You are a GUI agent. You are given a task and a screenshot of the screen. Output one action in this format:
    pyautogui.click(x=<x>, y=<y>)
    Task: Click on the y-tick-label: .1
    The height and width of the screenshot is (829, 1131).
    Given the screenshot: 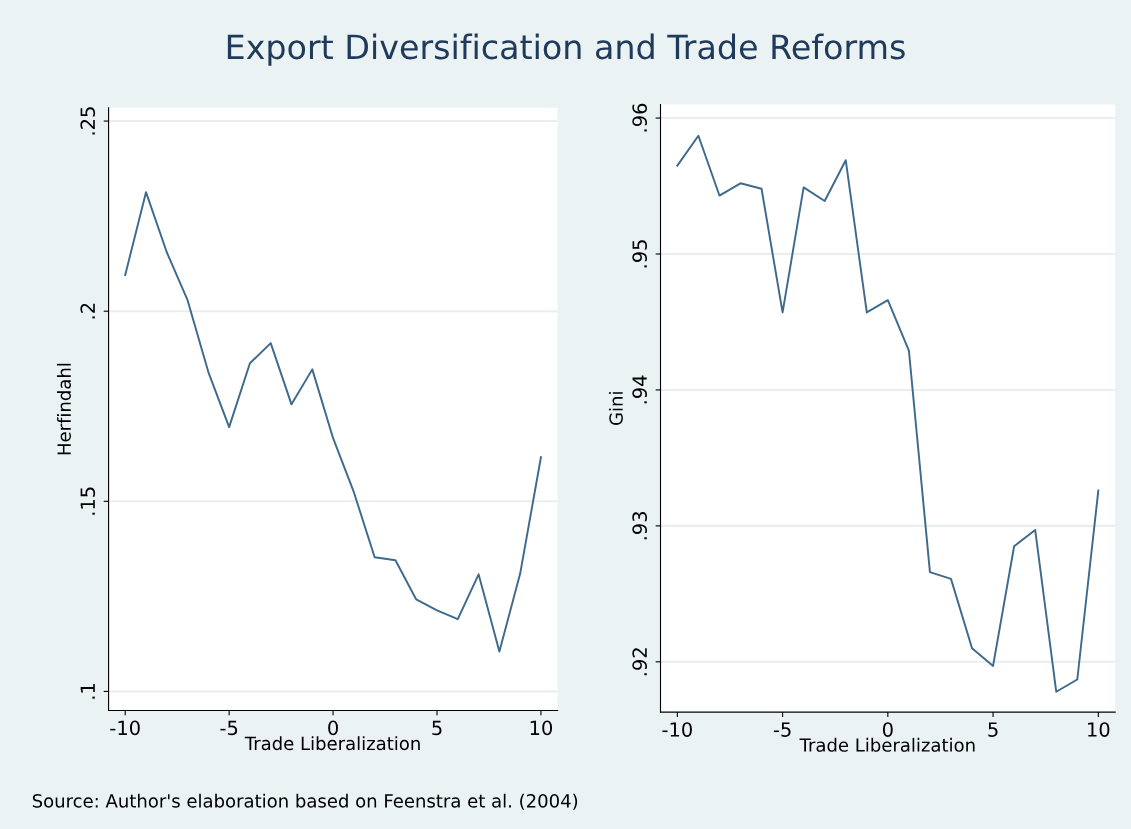 What is the action you would take?
    pyautogui.click(x=87, y=691)
    